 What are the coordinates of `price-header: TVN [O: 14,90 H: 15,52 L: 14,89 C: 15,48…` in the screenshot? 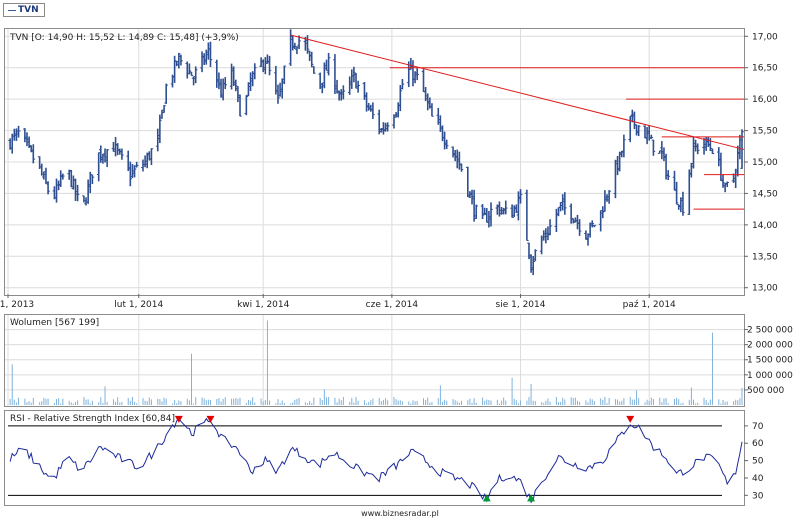 It's located at (124, 38).